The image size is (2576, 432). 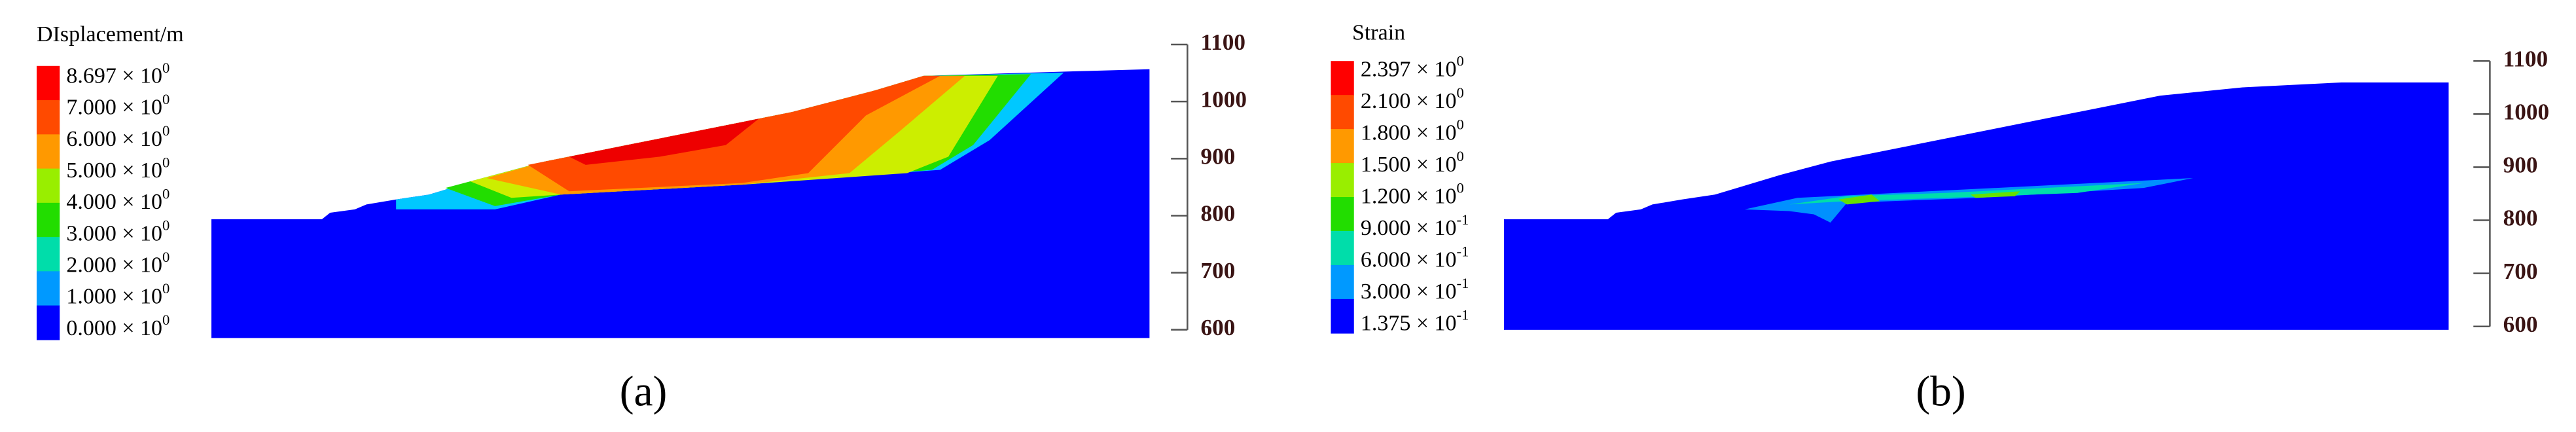 I want to click on panel-label: (b), so click(x=1940, y=392).